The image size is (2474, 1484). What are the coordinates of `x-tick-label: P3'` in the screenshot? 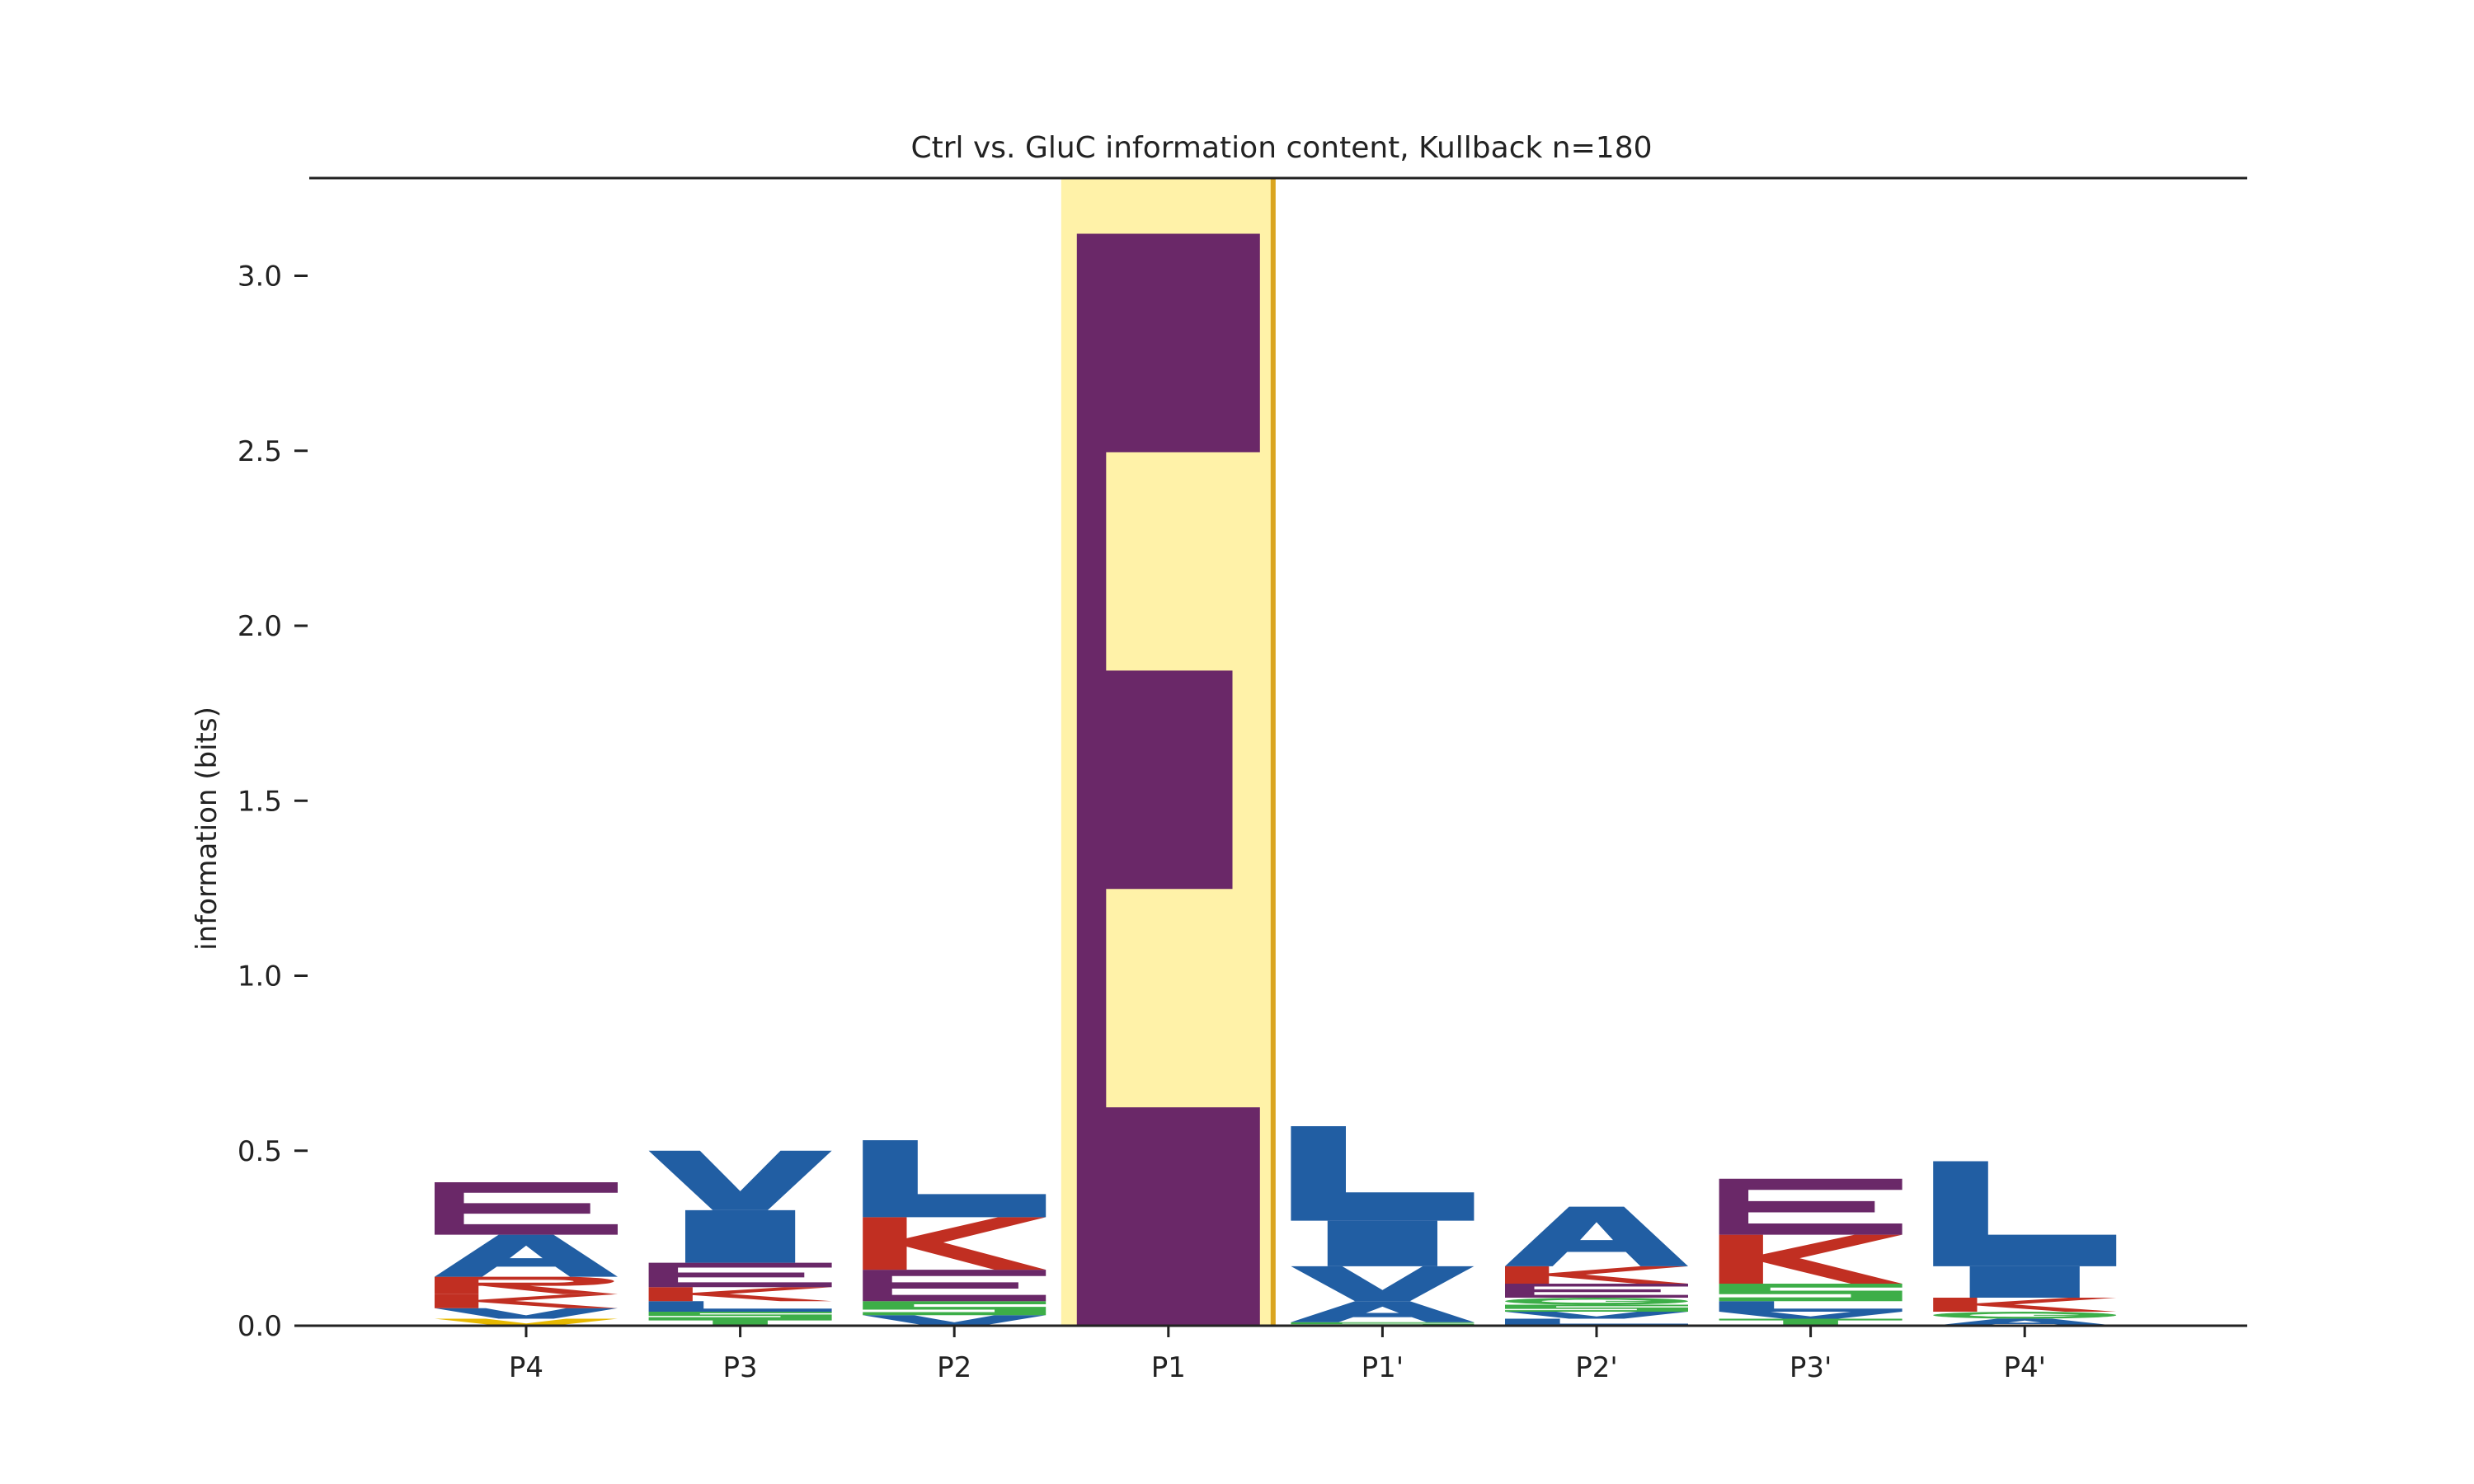 It's located at (1811, 1367).